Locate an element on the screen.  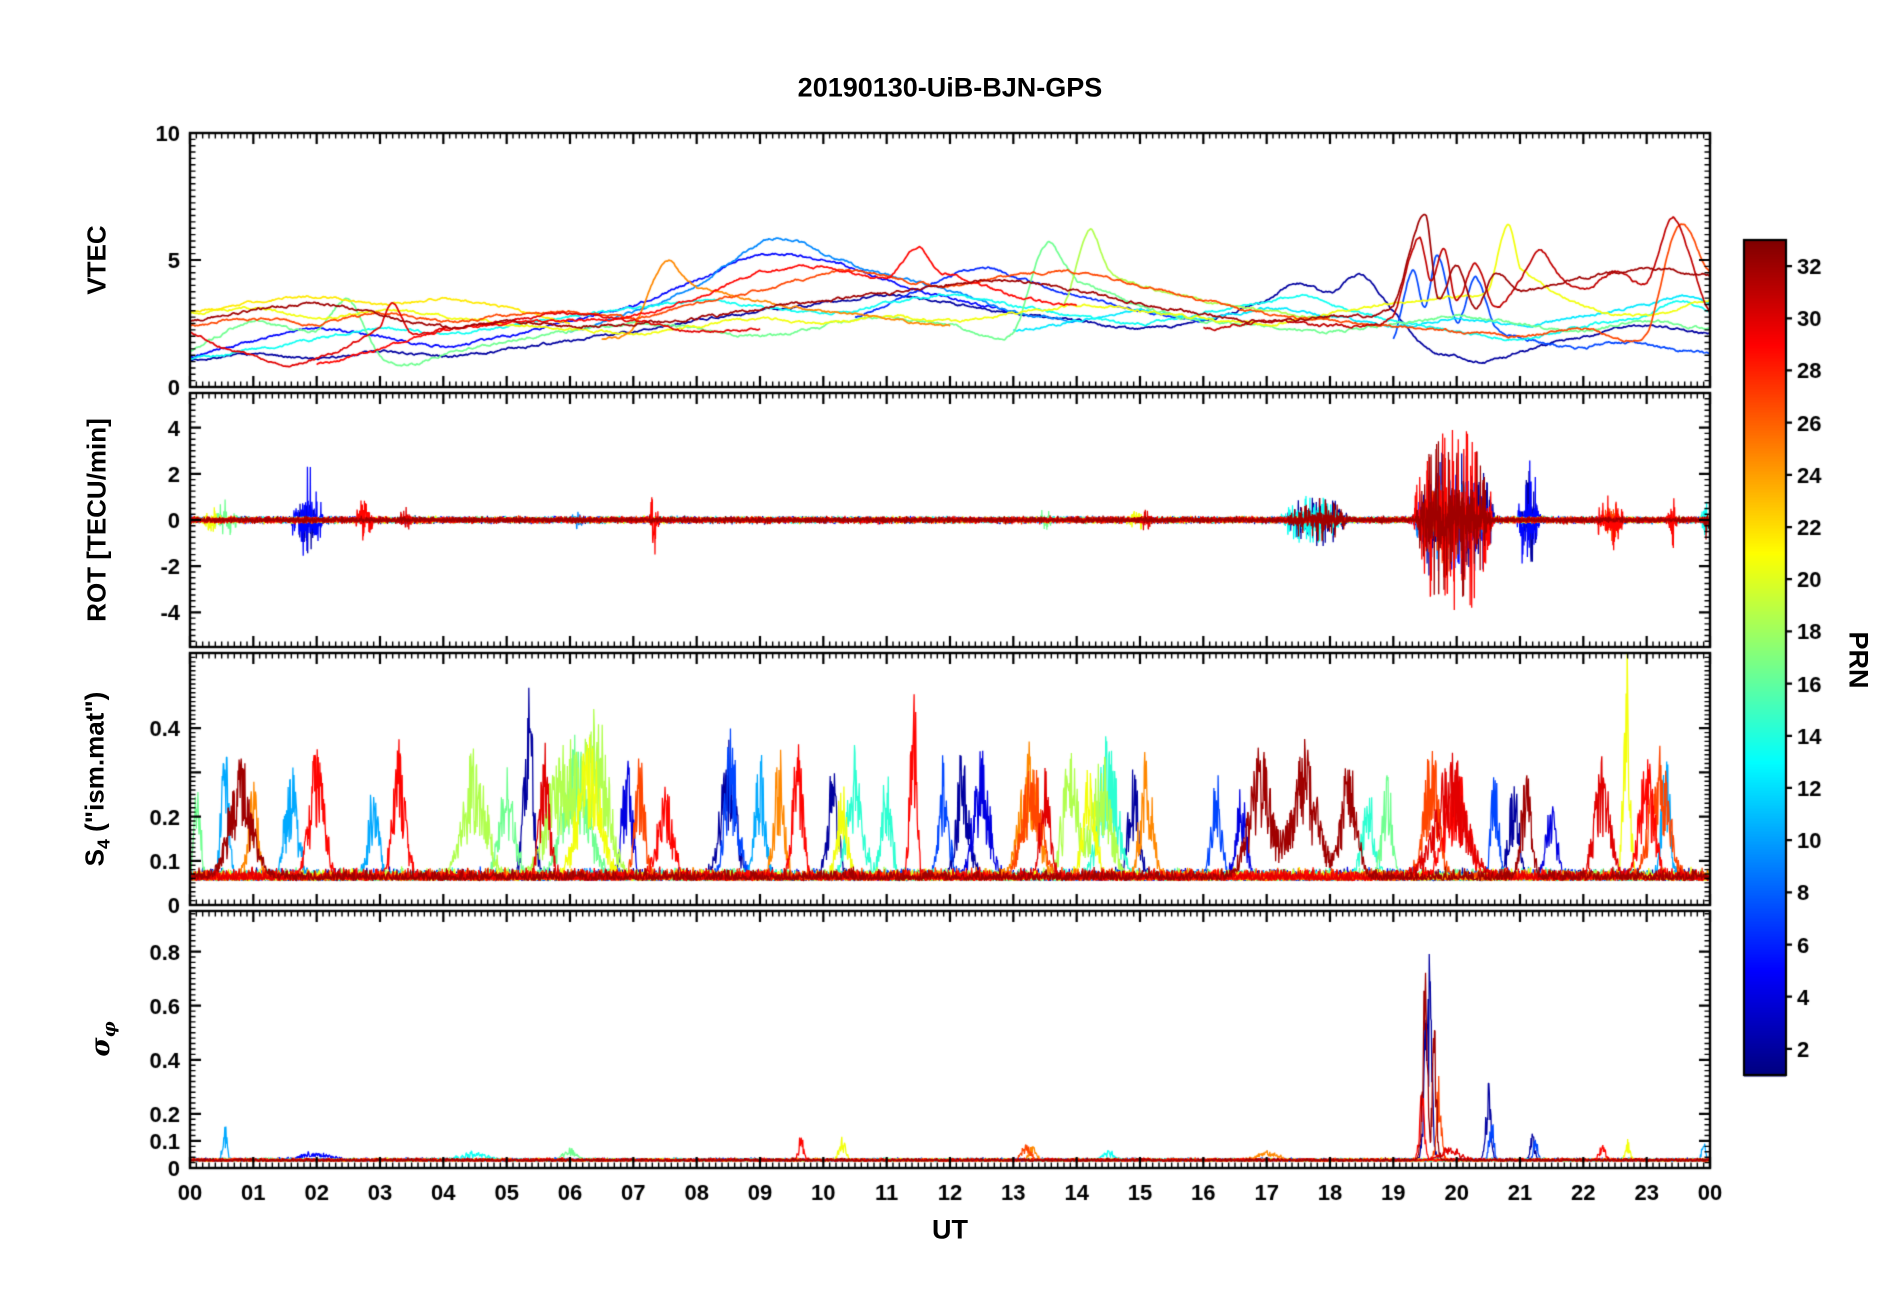
ylabel-rot-text: ROT [TECU/min] is located at coordinates (96, 520).